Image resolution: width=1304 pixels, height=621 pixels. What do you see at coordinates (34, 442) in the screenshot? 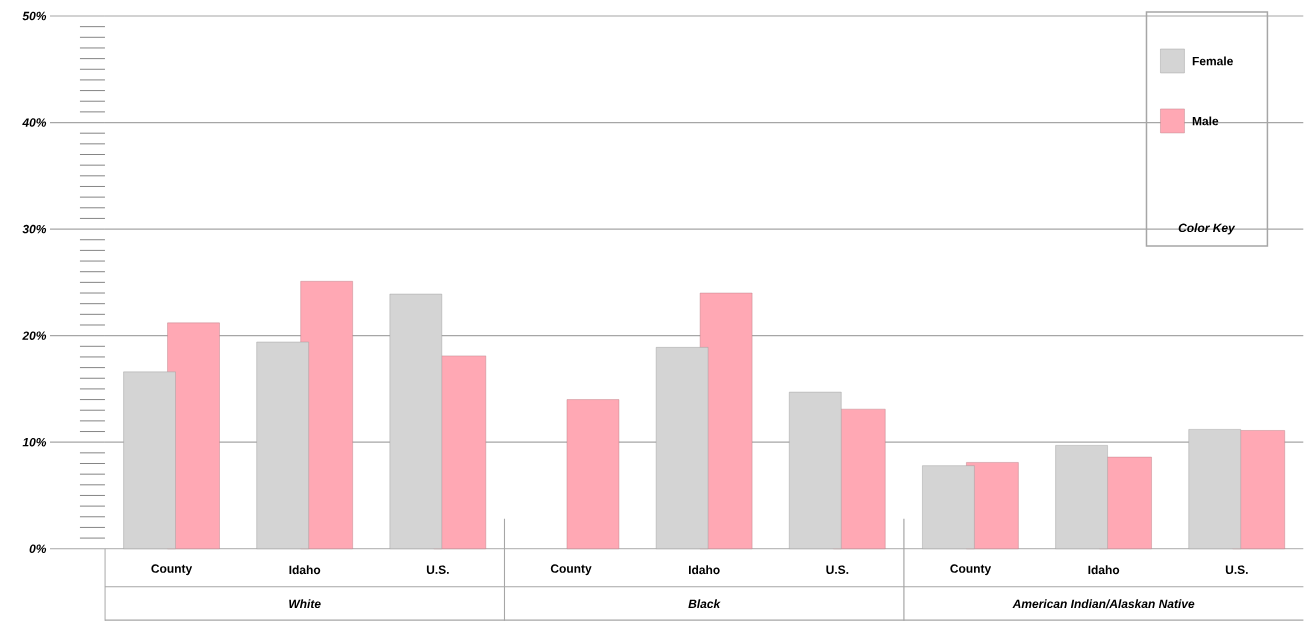
I see `y-tick-label: 10%` at bounding box center [34, 442].